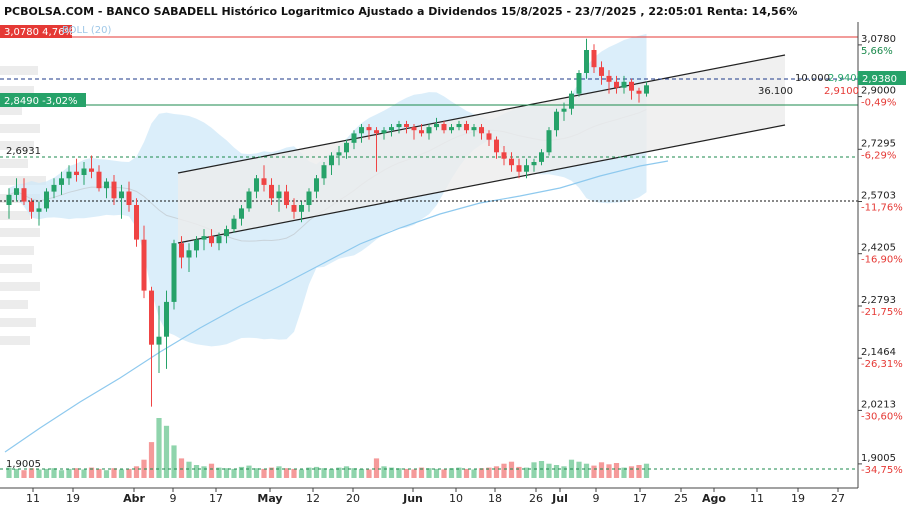 This screenshot has width=911, height=512. I want to click on y-tick-pct: -26,31%, so click(882, 364).